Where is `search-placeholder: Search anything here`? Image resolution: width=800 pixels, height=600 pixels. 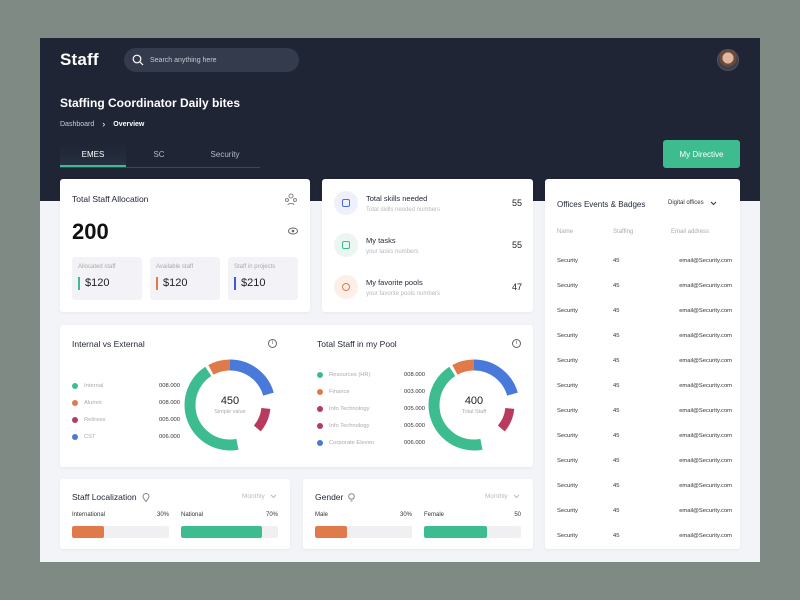
search-placeholder: Search anything here is located at coordinates (183, 60).